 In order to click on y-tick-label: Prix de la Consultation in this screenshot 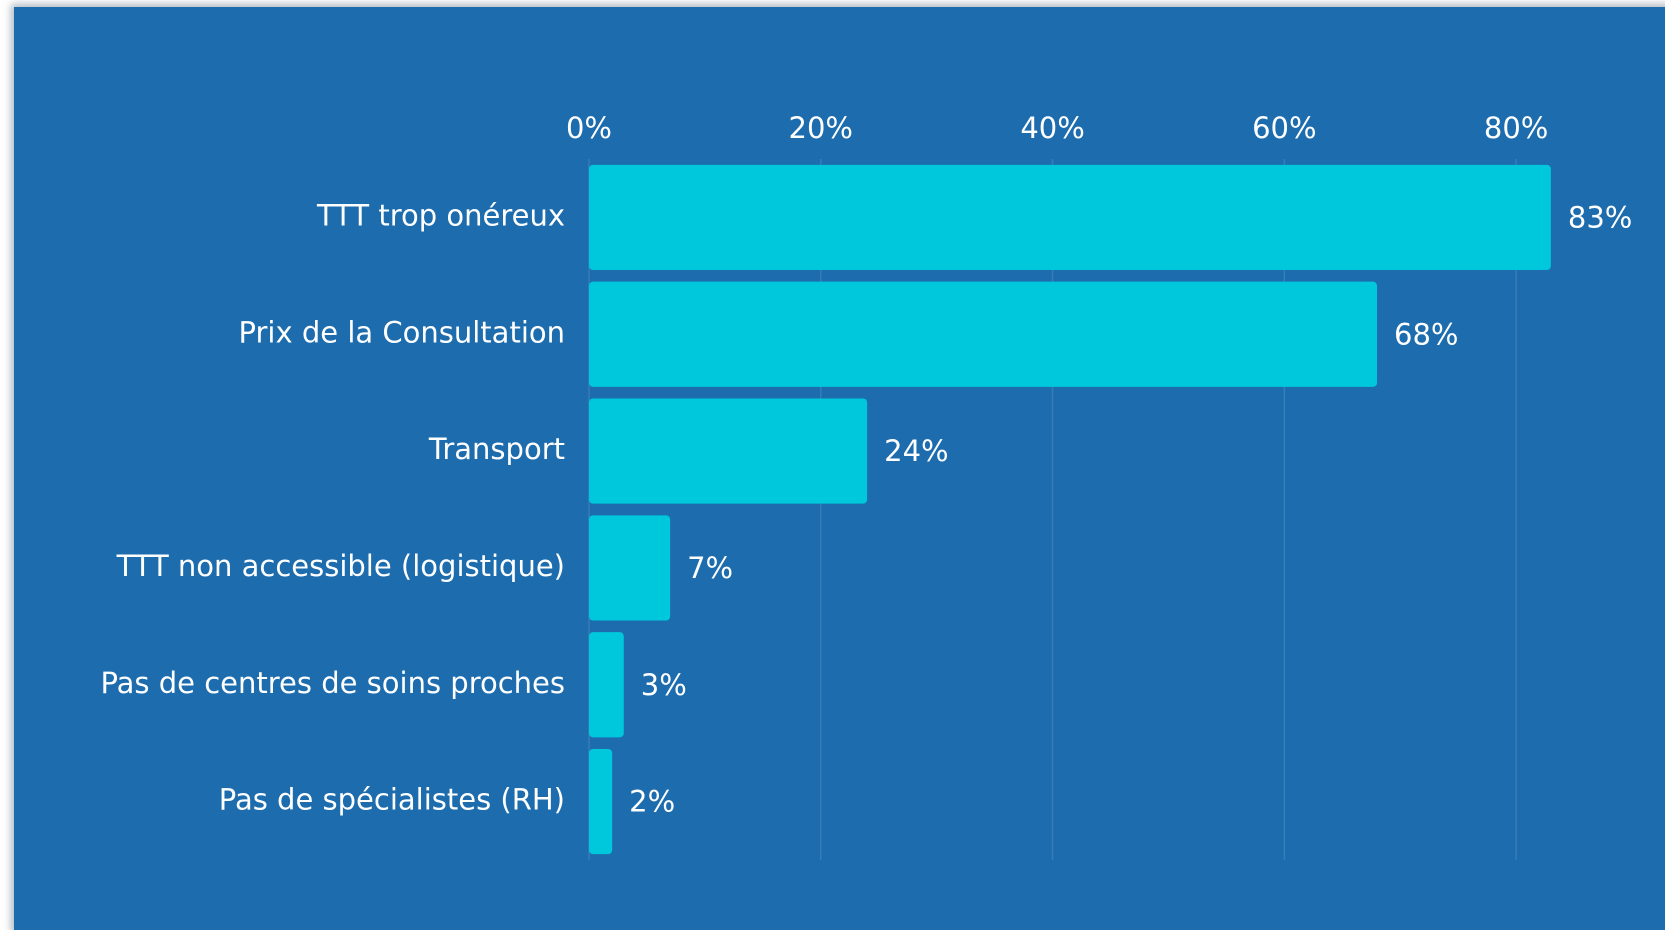, I will do `click(402, 332)`.